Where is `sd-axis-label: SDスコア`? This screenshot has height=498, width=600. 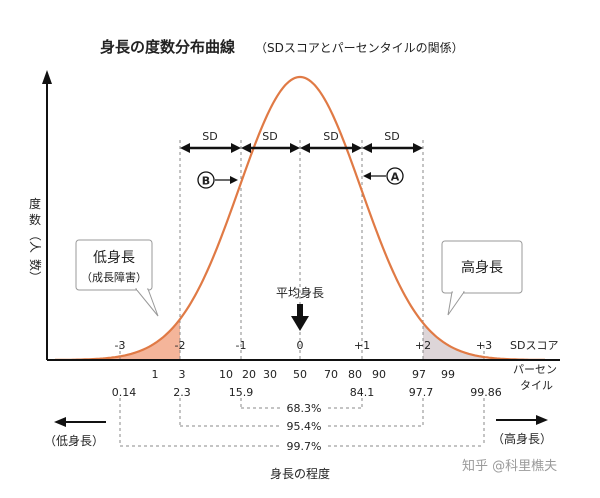
sd-axis-label: SDスコア is located at coordinates (534, 345).